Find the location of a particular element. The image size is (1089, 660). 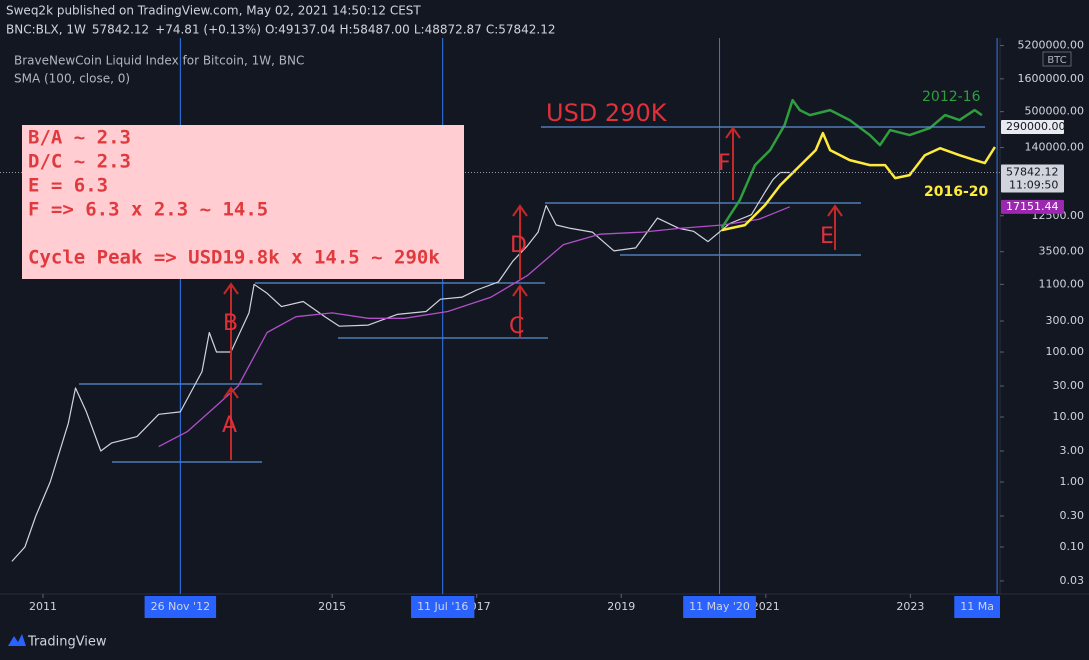

date-marker: 26 Nov '12 is located at coordinates (180, 607).